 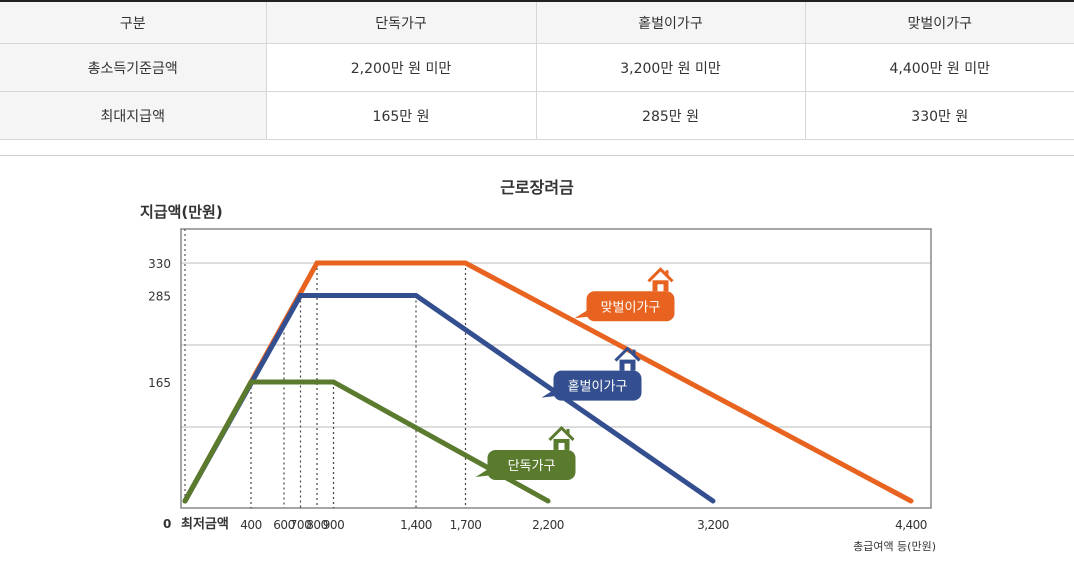 I want to click on series-line, so click(x=366, y=441).